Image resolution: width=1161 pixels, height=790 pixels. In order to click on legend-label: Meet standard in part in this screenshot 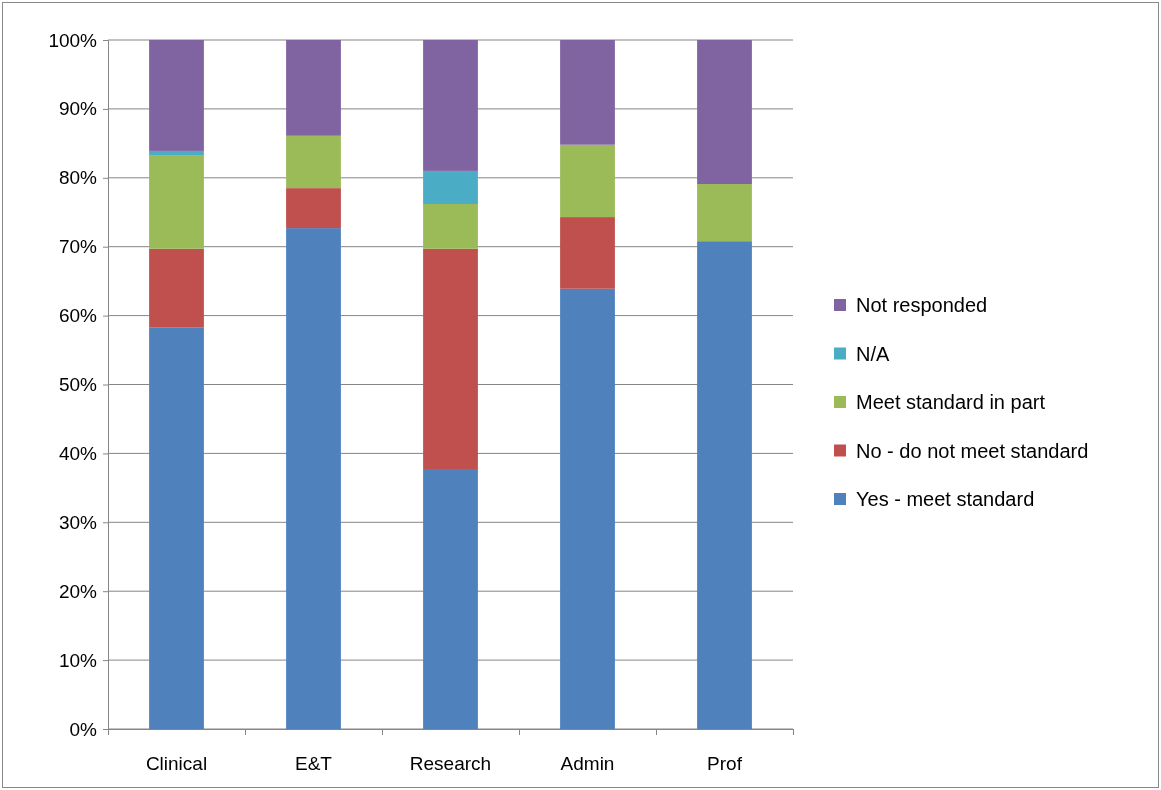, I will do `click(951, 402)`.